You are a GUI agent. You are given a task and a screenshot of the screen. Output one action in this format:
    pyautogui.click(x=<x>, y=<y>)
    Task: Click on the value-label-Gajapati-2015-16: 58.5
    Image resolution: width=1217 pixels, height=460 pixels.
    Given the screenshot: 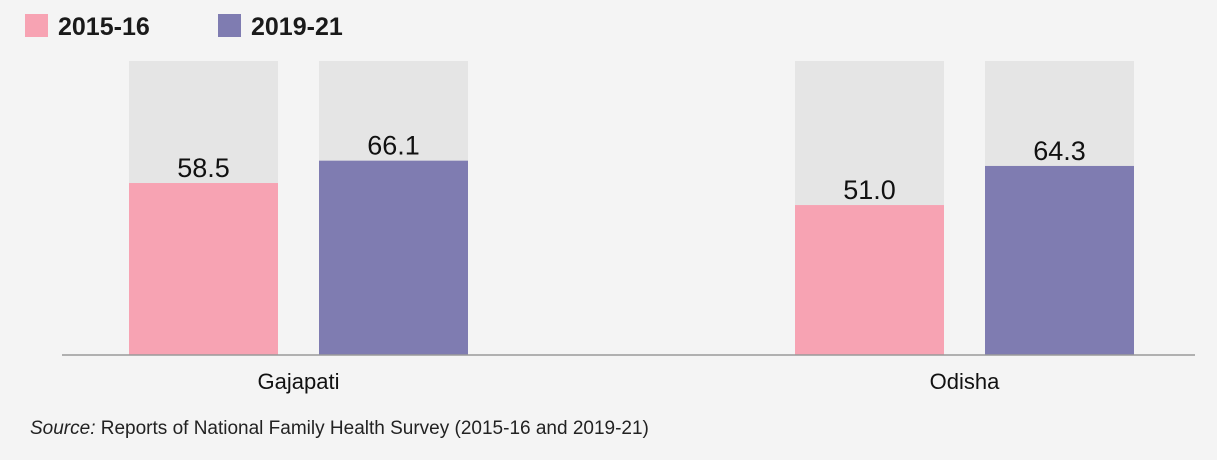 What is the action you would take?
    pyautogui.click(x=203, y=168)
    